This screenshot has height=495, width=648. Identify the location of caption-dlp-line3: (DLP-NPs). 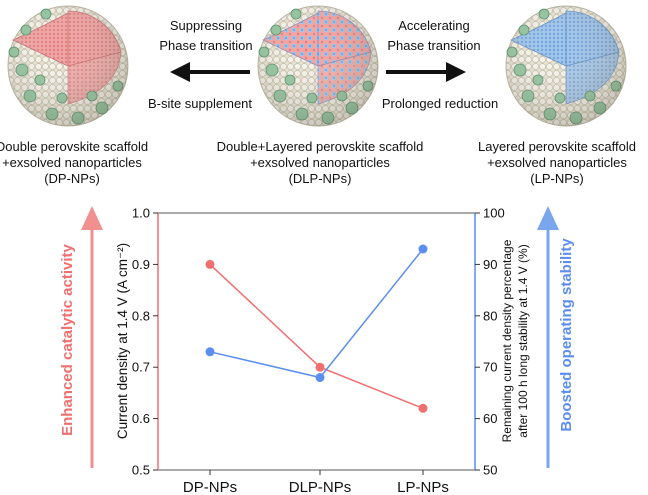
(320, 178).